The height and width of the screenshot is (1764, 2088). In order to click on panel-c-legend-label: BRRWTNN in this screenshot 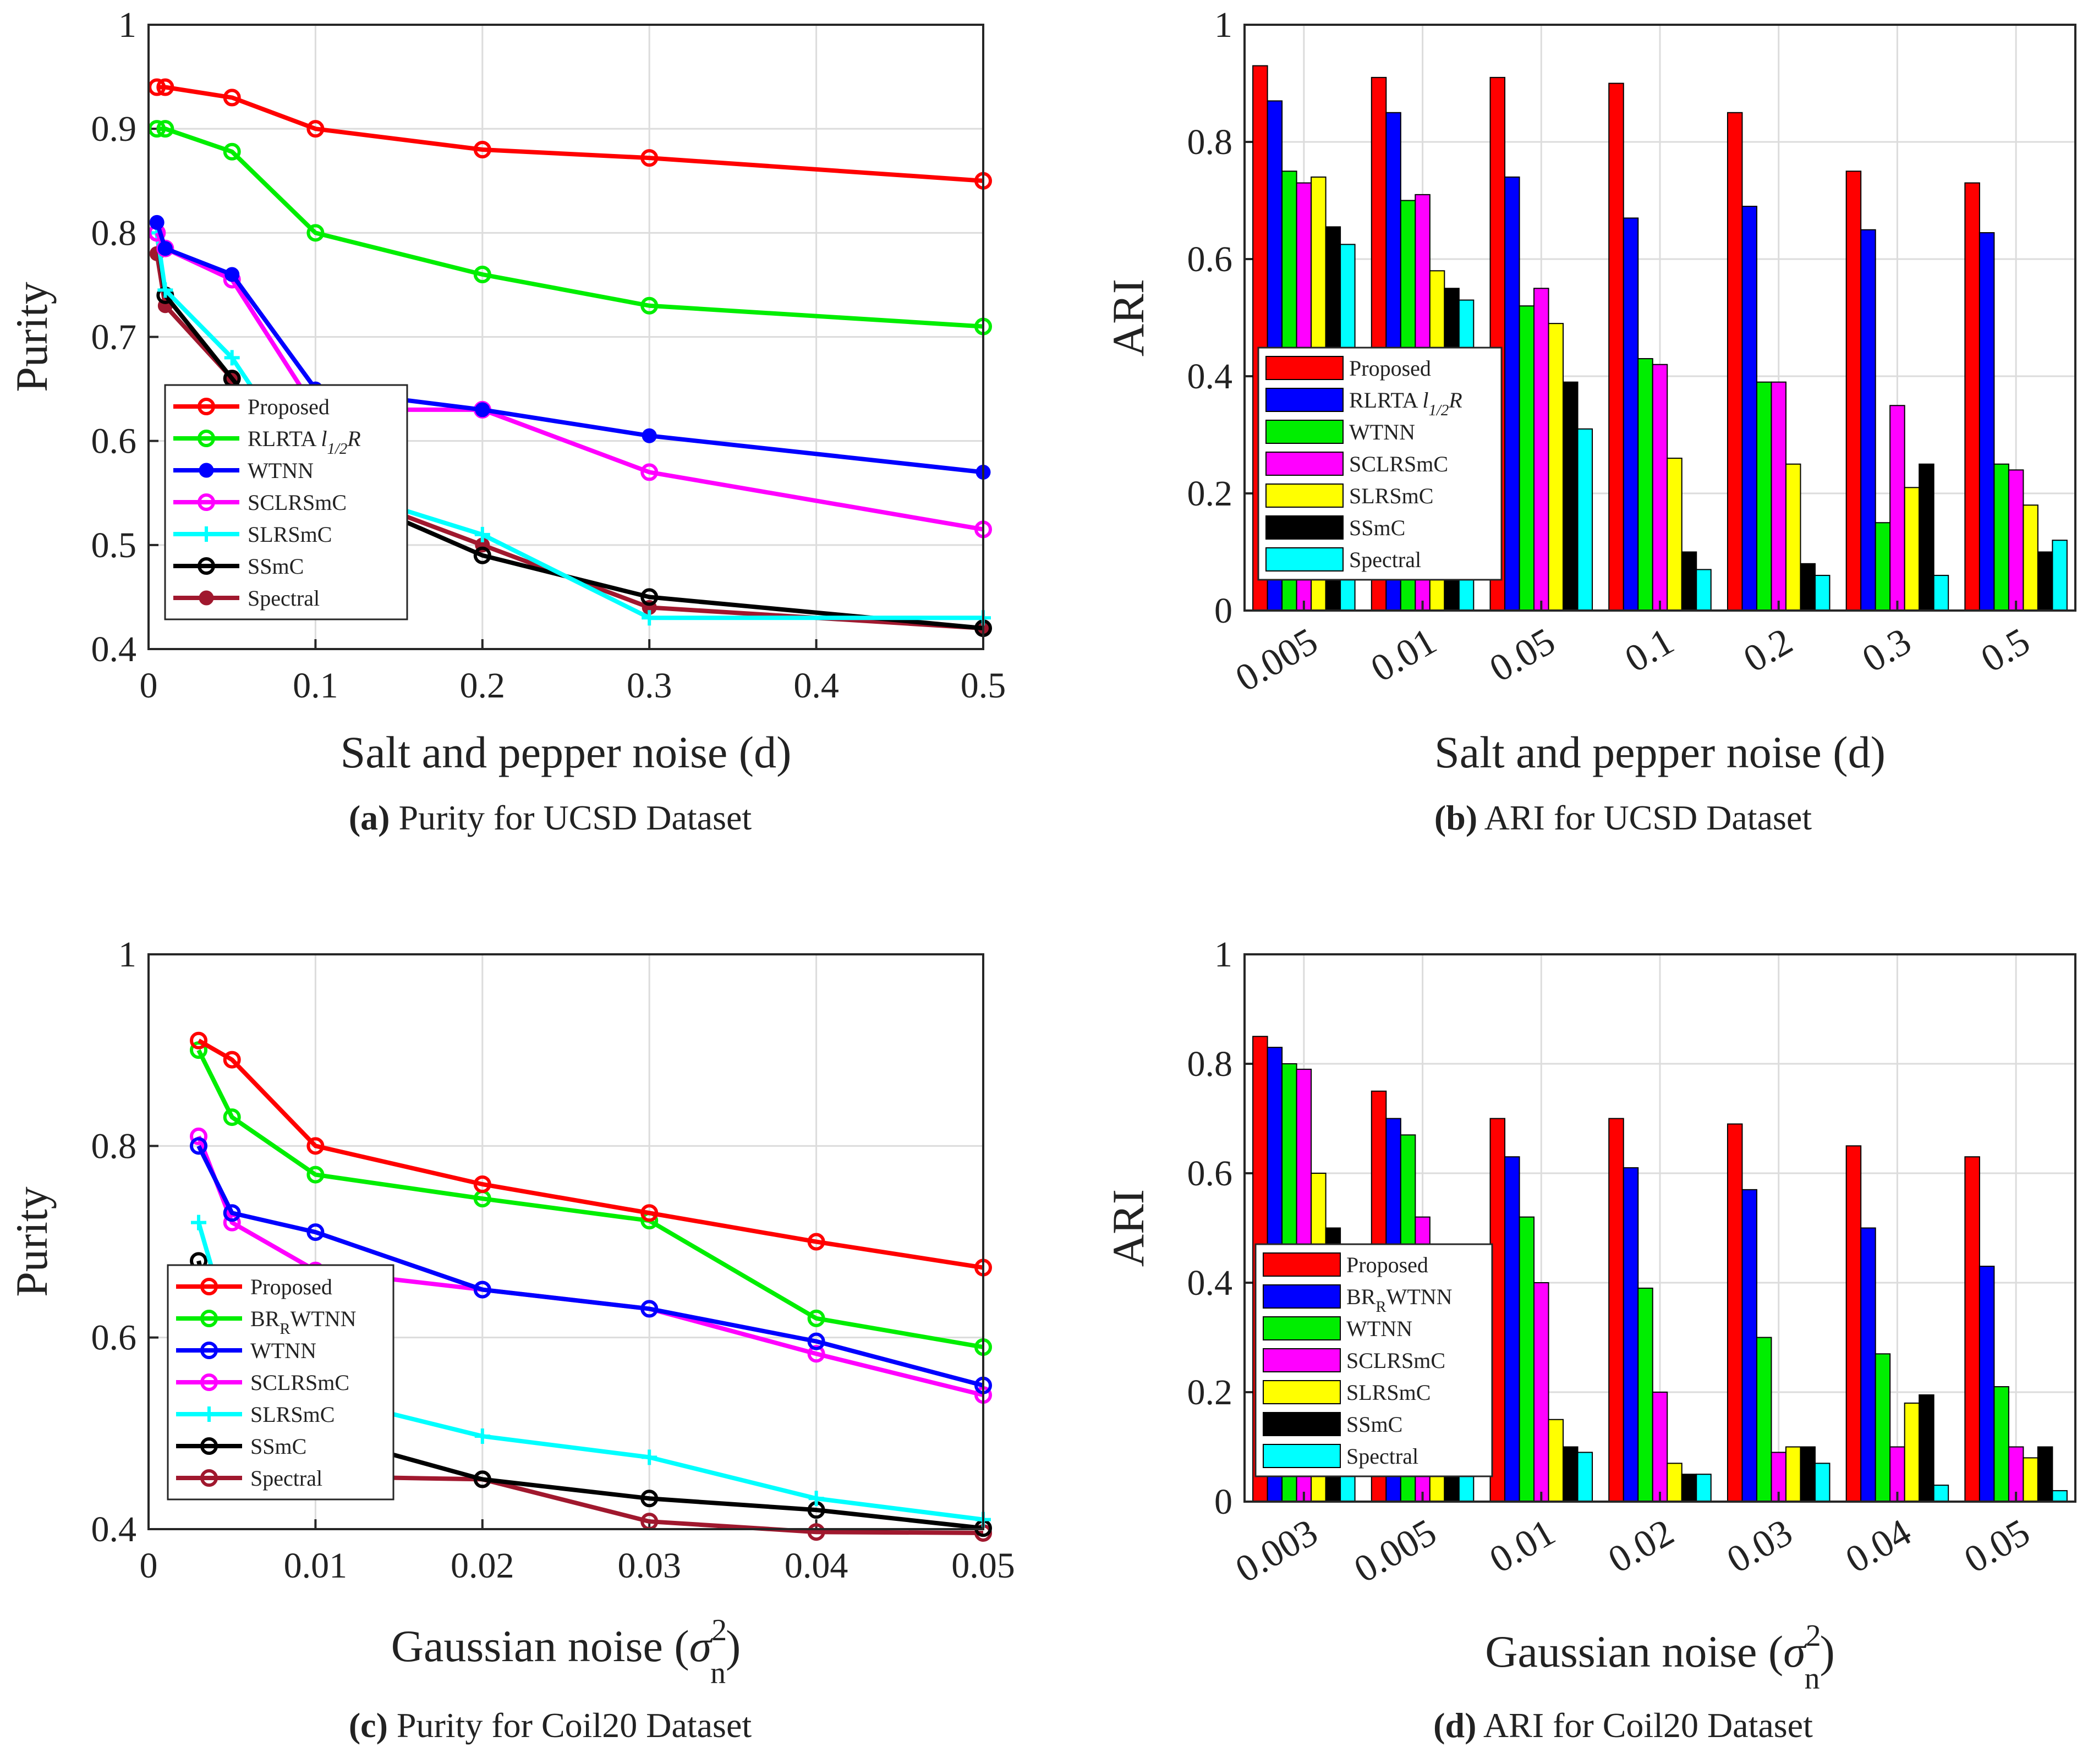, I will do `click(303, 1322)`.